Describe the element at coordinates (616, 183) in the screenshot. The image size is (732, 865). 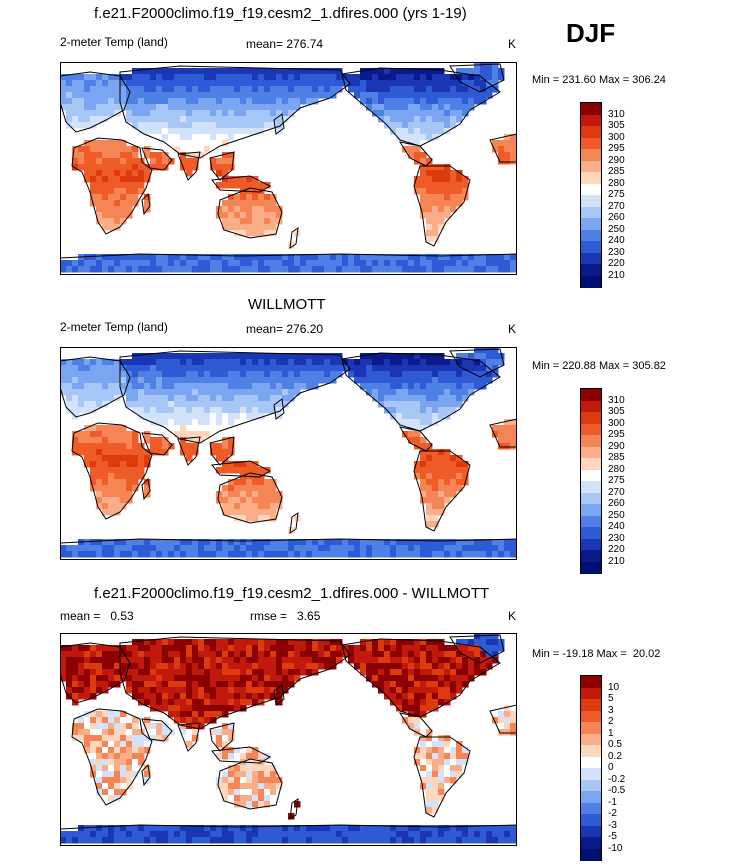
I see `colorbar-tick-label: 280` at that location.